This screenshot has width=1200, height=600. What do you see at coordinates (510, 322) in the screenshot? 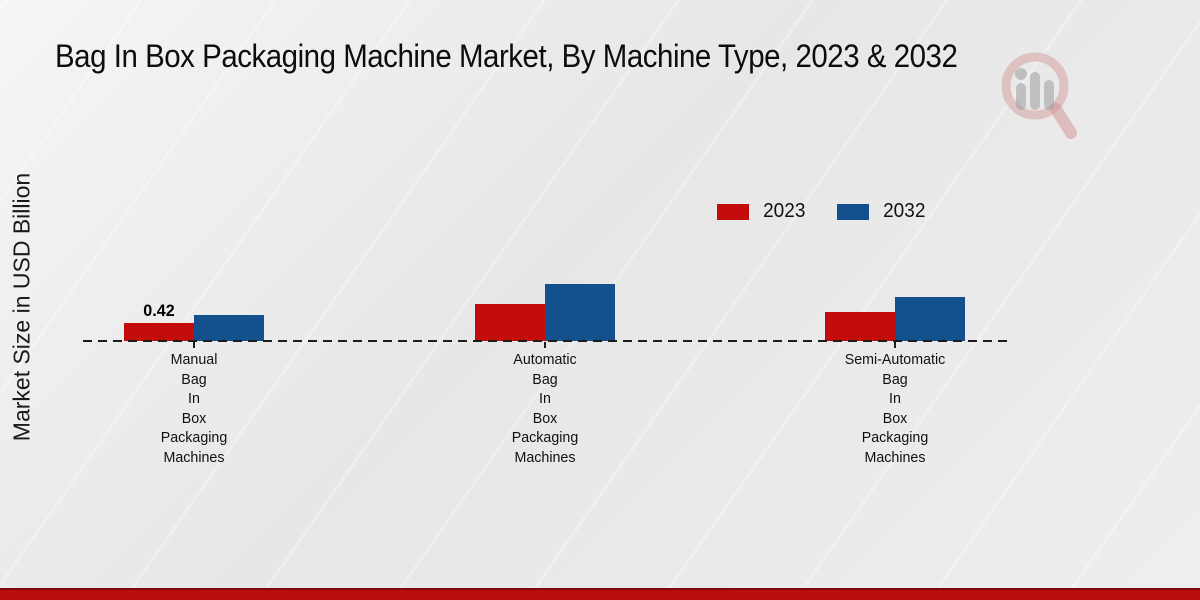
I see `bar-2023-group2` at bounding box center [510, 322].